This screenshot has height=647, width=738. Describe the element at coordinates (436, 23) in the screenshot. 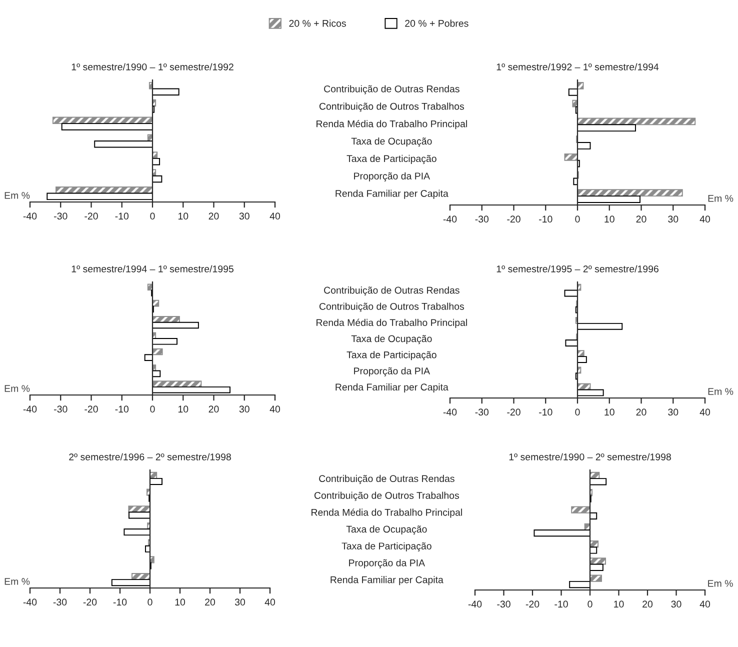

I see `legend-label: 20 % + Pobres` at that location.